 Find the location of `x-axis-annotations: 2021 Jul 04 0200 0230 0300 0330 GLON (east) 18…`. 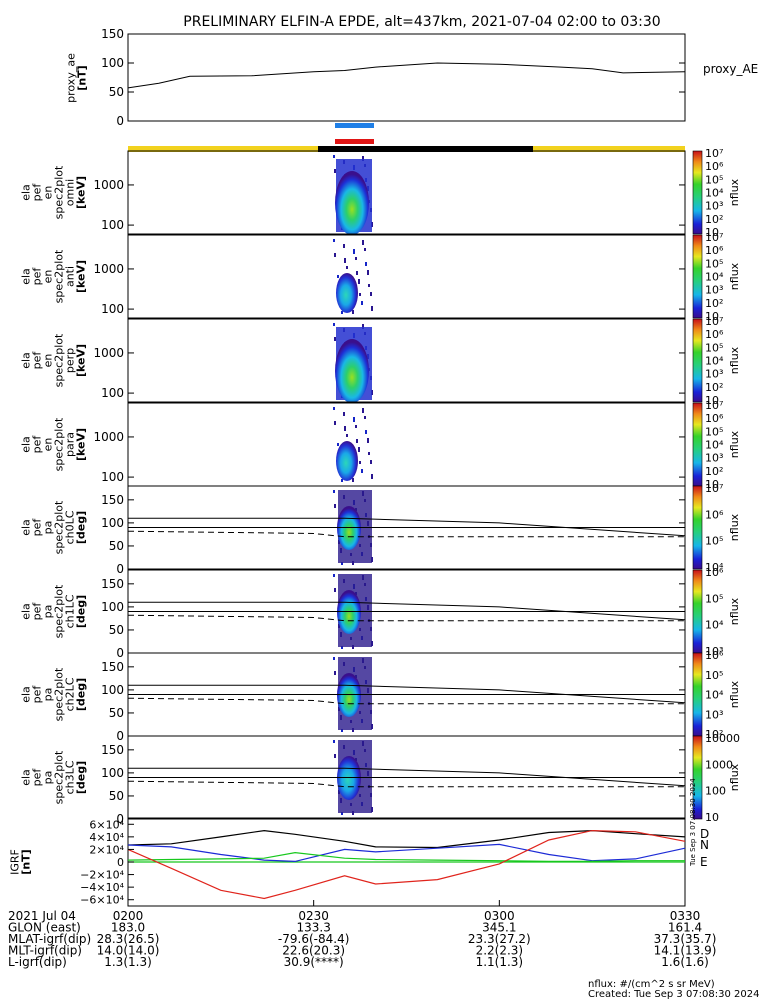

x-axis-annotations: 2021 Jul 04 0200 0230 0300 0330 GLON (east) 18… is located at coordinates (362, 934).